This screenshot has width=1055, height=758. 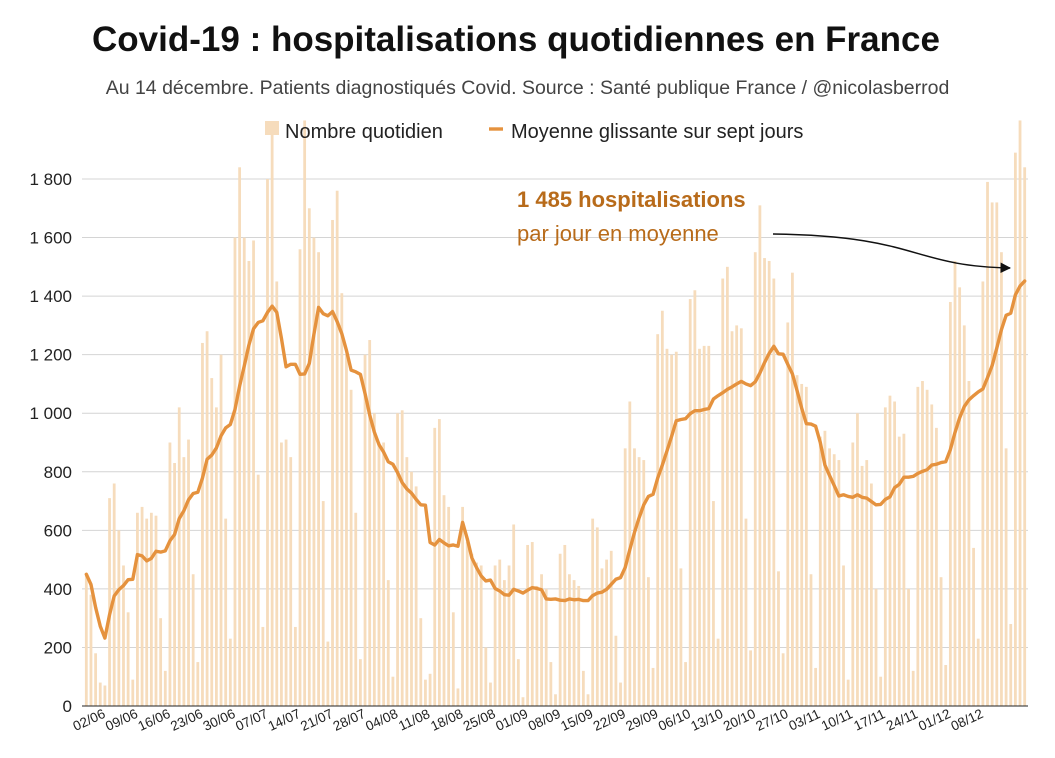 What do you see at coordinates (50, 179) in the screenshot?
I see `y-tick-label: 1 800` at bounding box center [50, 179].